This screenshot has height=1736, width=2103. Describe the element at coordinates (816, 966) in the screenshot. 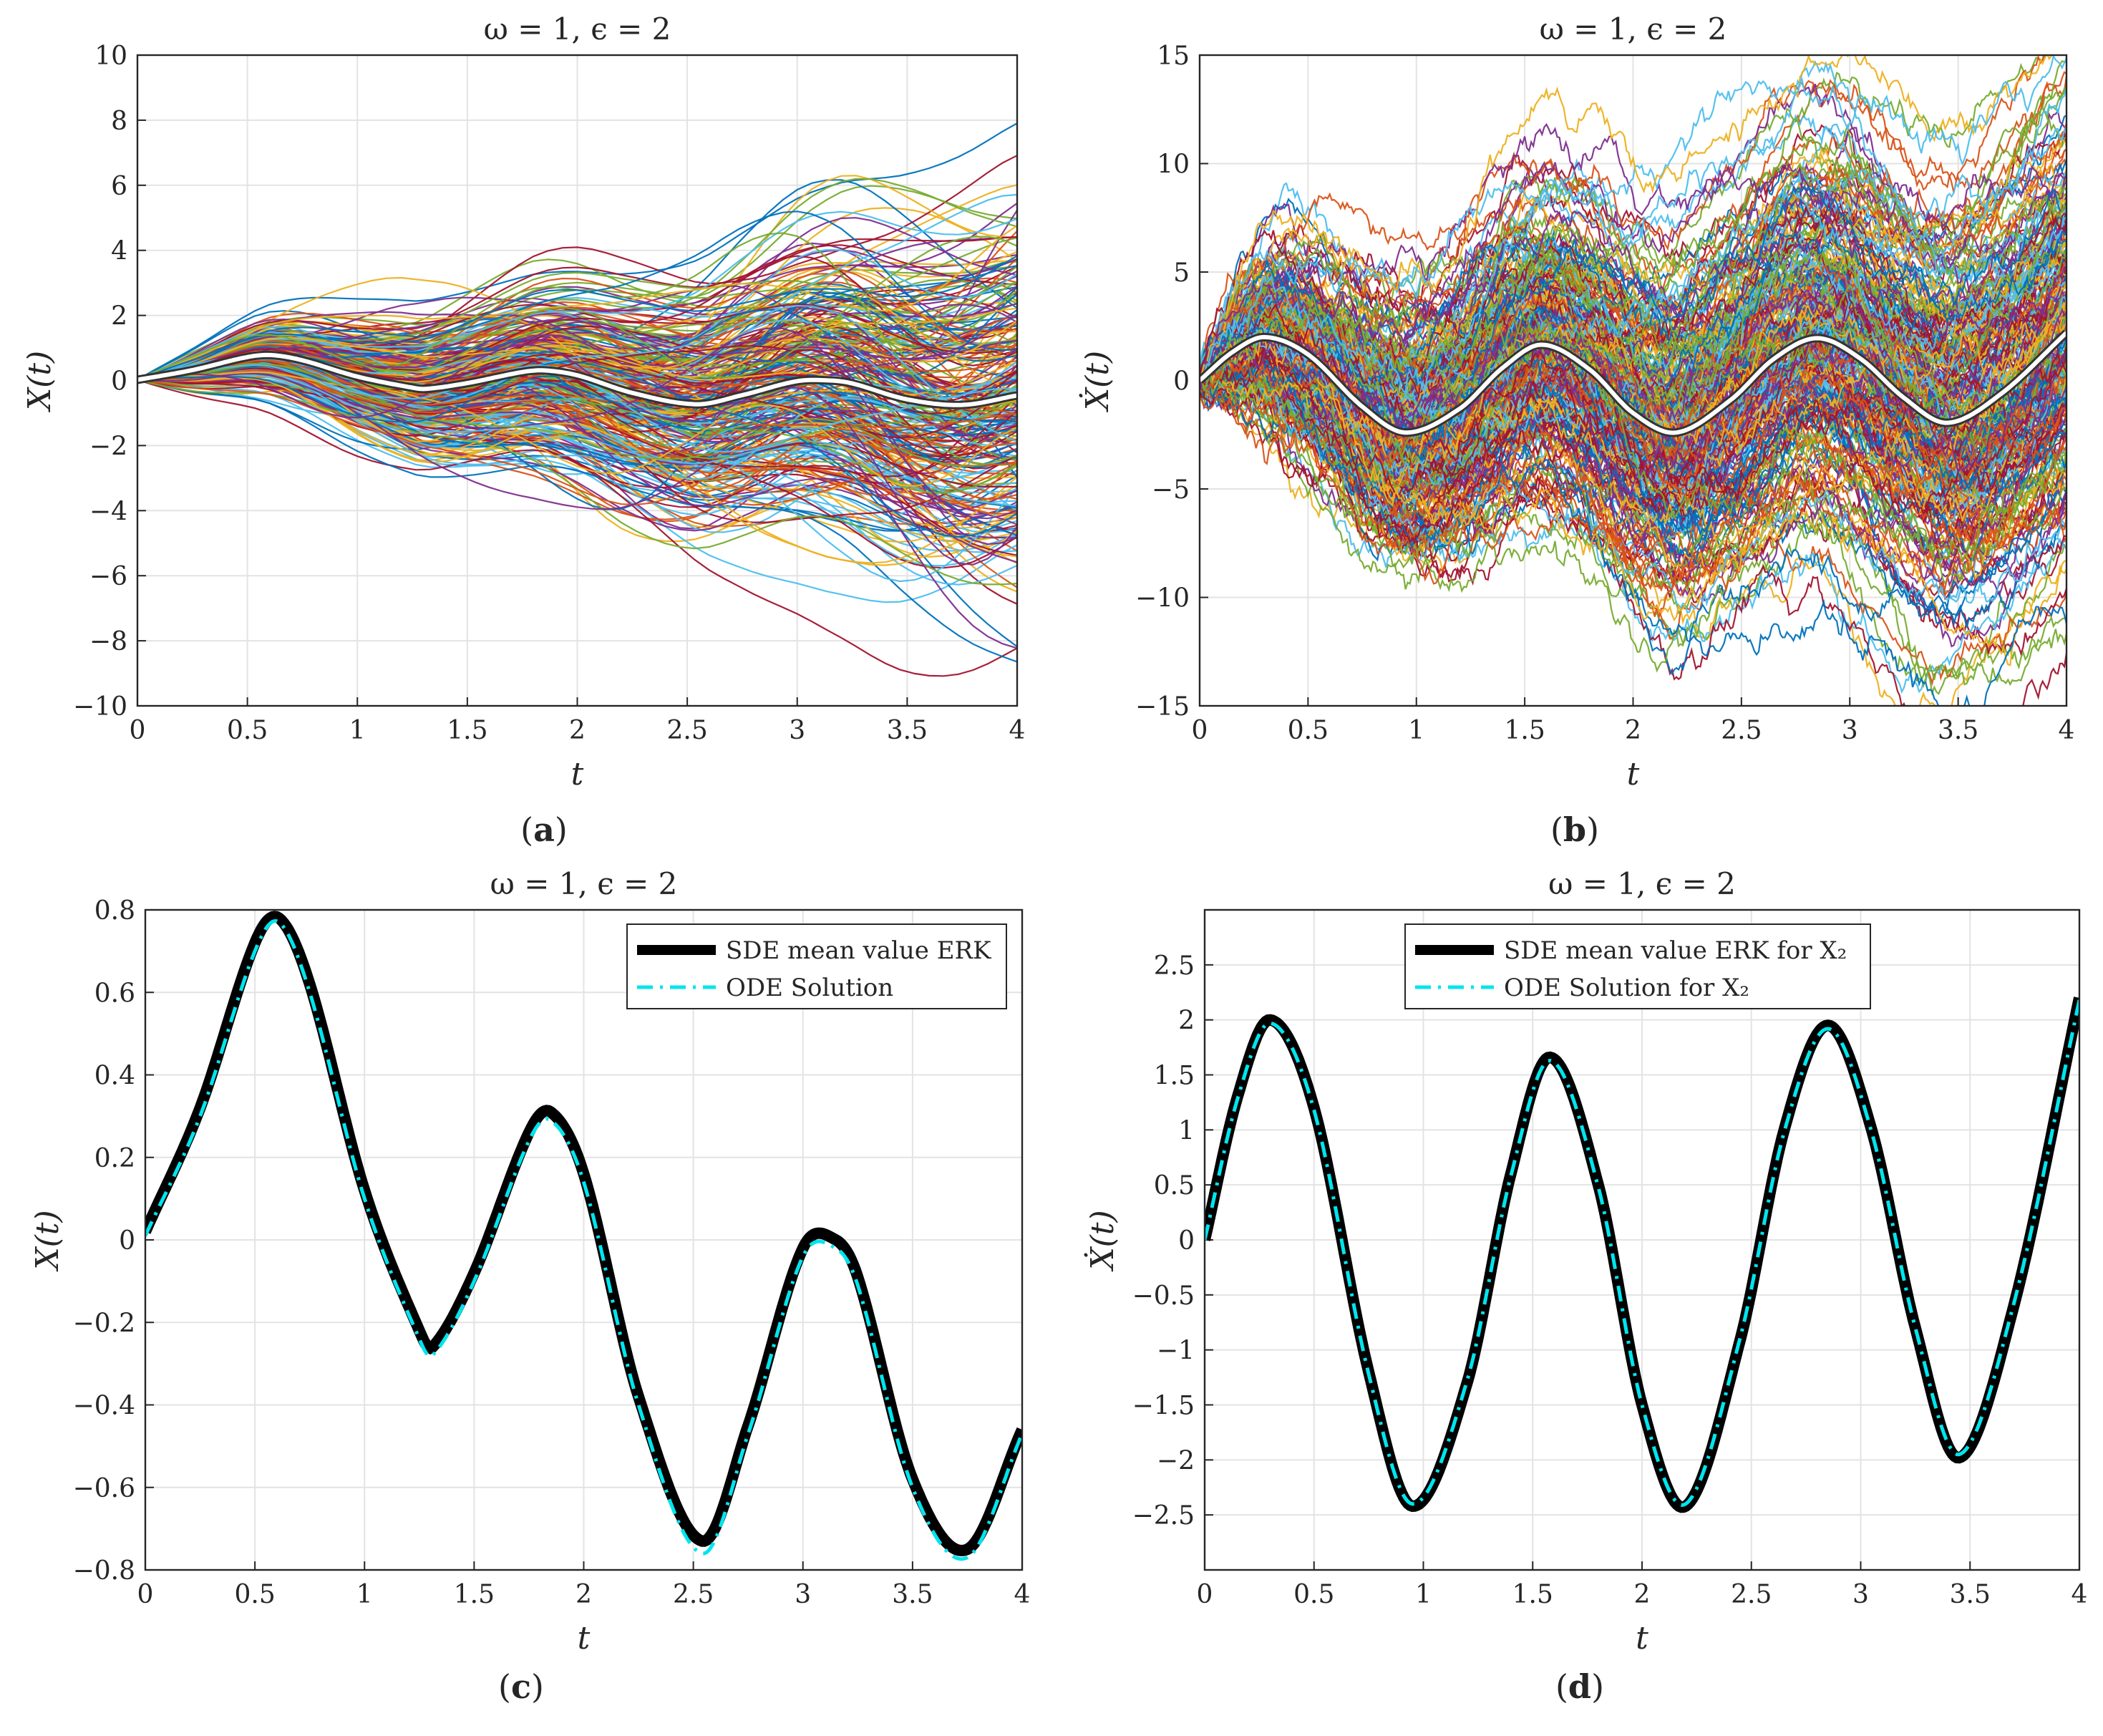

I see `legend-box` at that location.